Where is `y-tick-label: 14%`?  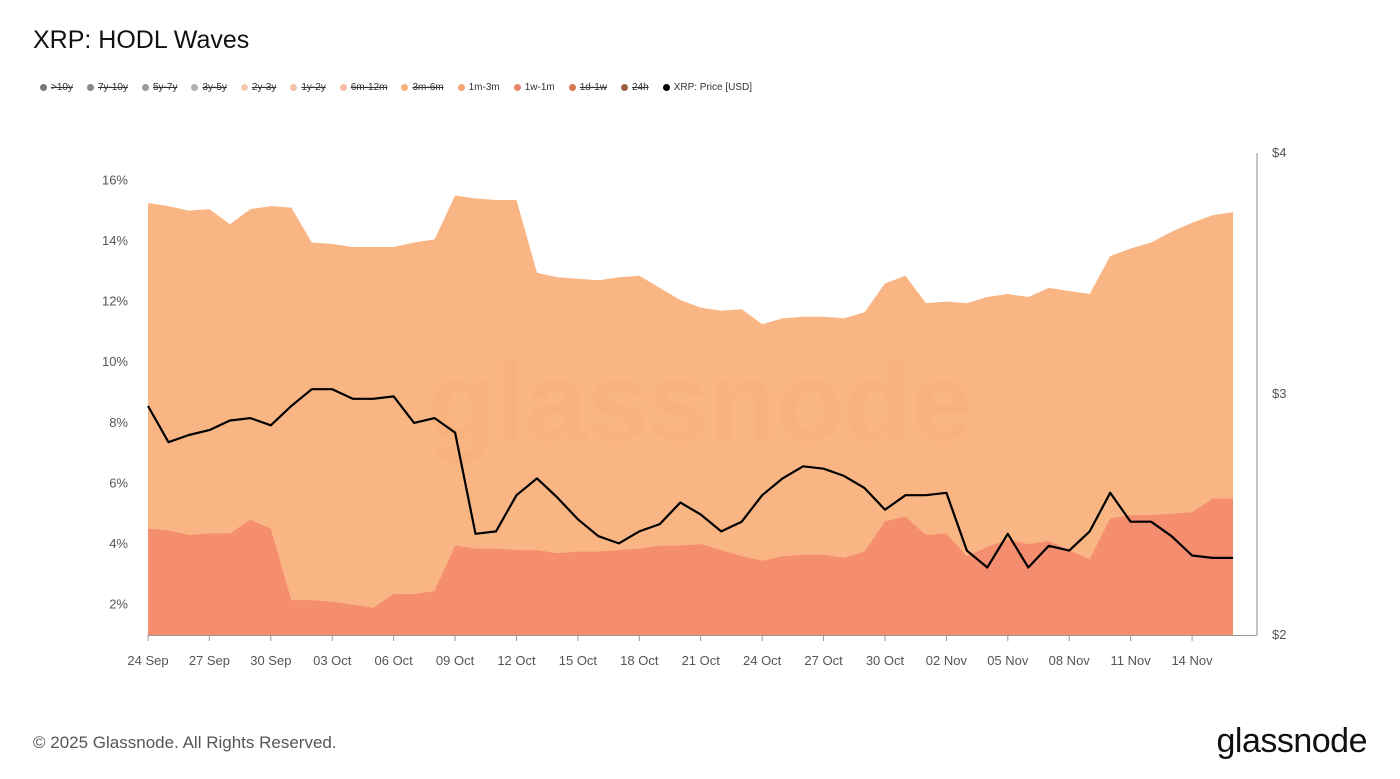 y-tick-label: 14% is located at coordinates (115, 240).